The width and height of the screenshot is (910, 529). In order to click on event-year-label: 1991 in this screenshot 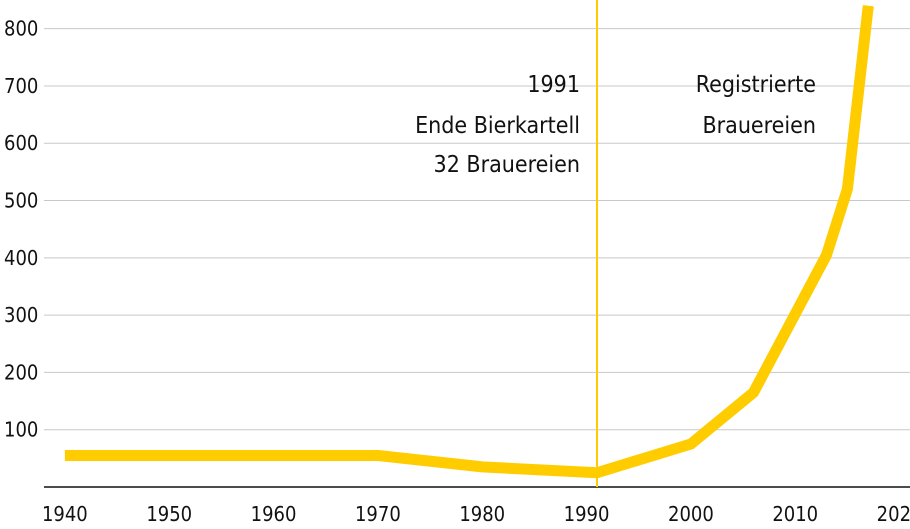, I will do `click(553, 85)`.